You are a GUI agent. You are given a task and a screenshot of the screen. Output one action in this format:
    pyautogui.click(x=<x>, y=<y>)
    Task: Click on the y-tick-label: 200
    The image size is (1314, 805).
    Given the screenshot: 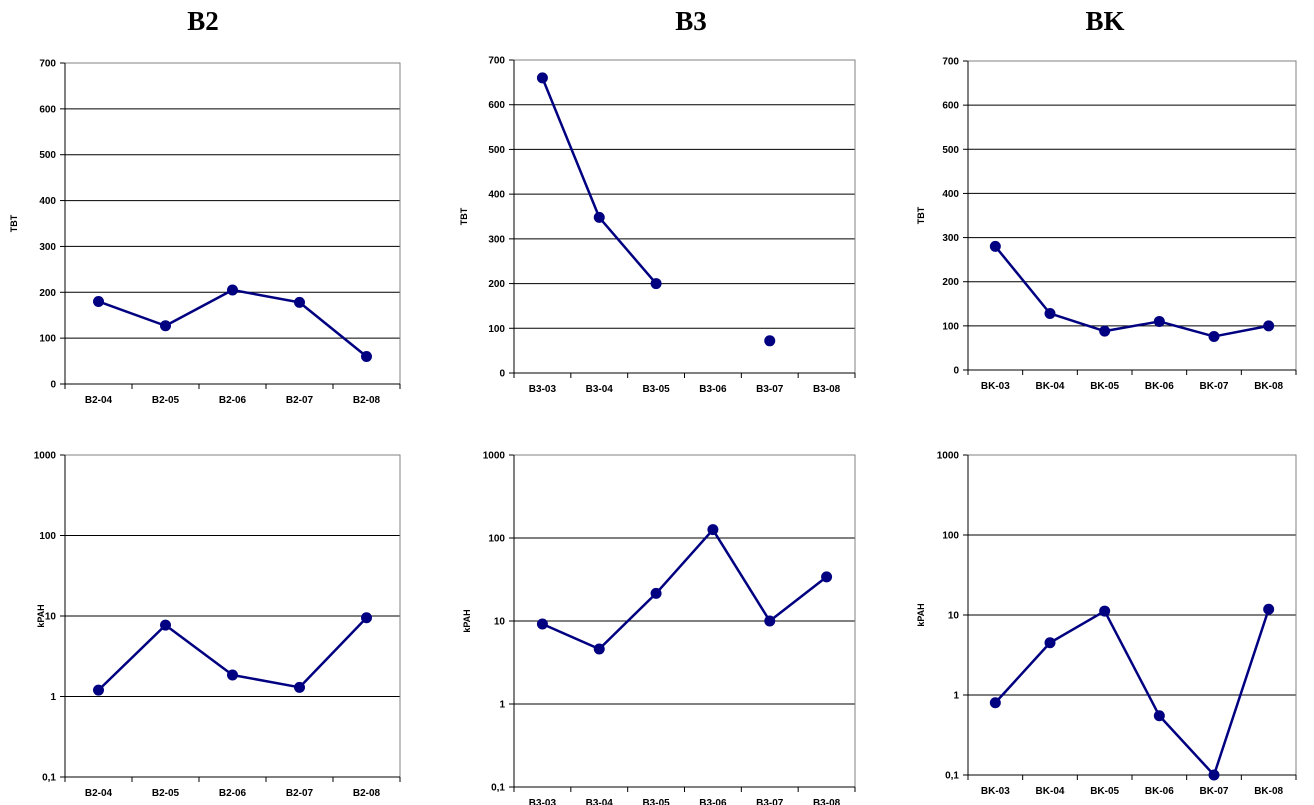 What is the action you would take?
    pyautogui.click(x=47, y=293)
    